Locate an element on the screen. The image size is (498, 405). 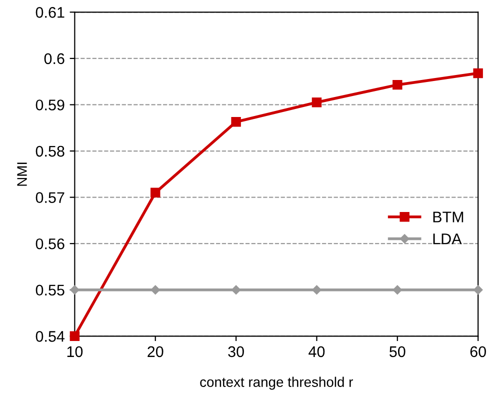
y-tick-label: 0.55 is located at coordinates (50, 290).